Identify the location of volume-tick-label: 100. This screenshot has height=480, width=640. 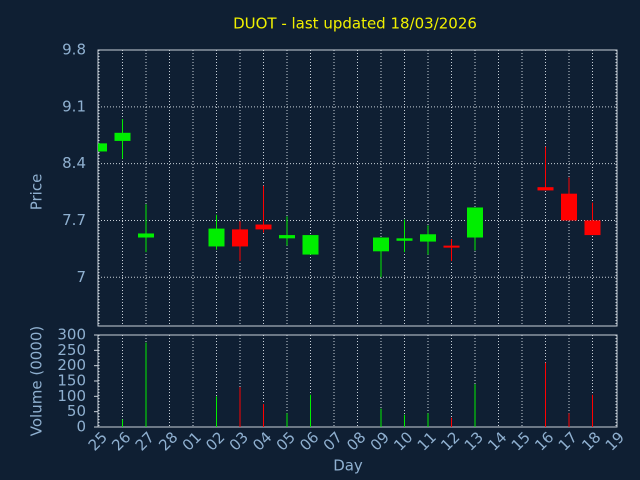
(71, 396).